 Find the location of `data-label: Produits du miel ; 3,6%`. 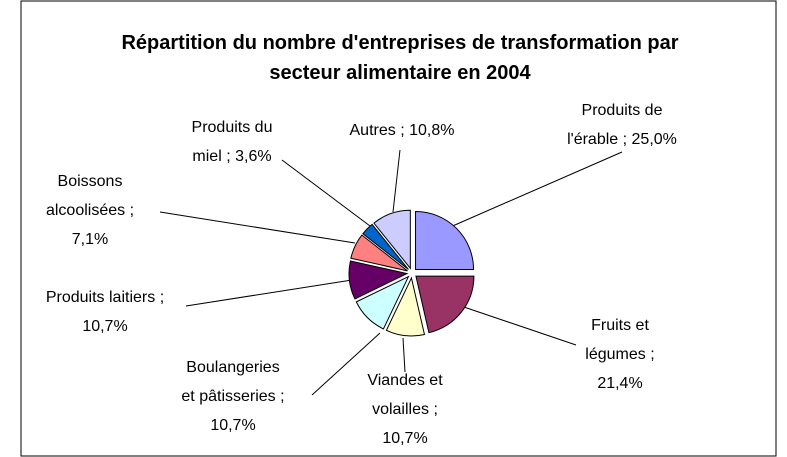

data-label: Produits du miel ; 3,6% is located at coordinates (232, 142).